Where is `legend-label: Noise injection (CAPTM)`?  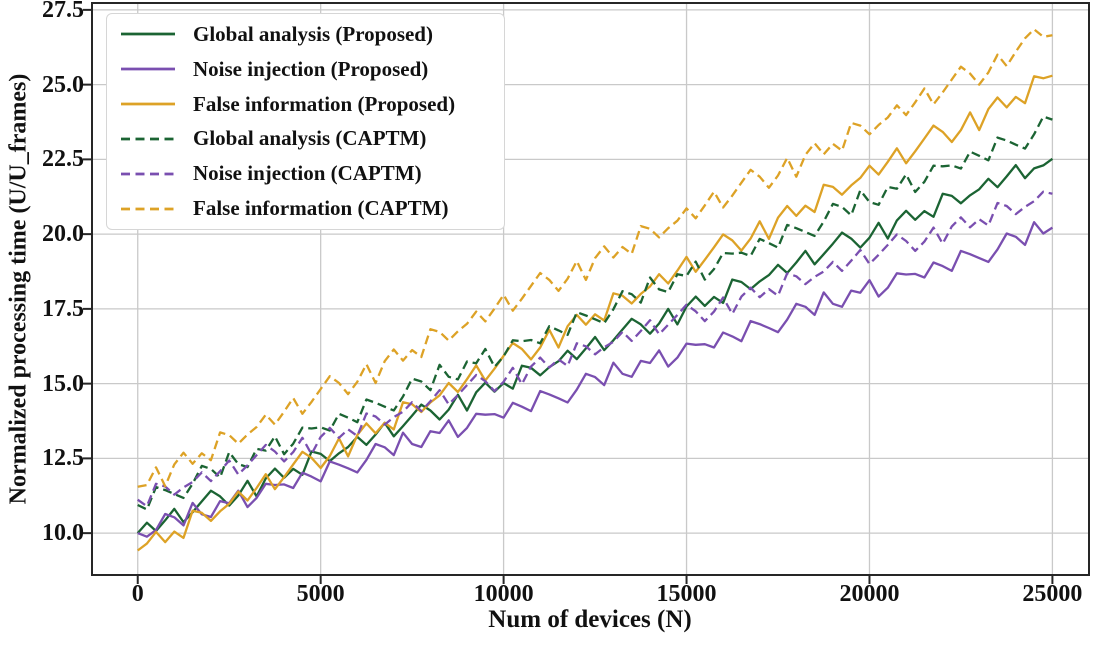
legend-label: Noise injection (CAPTM) is located at coordinates (307, 173).